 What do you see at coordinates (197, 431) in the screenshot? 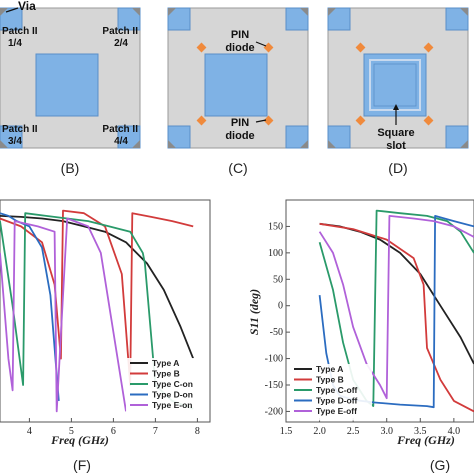
I see `x-tick-label: 8` at bounding box center [197, 431].